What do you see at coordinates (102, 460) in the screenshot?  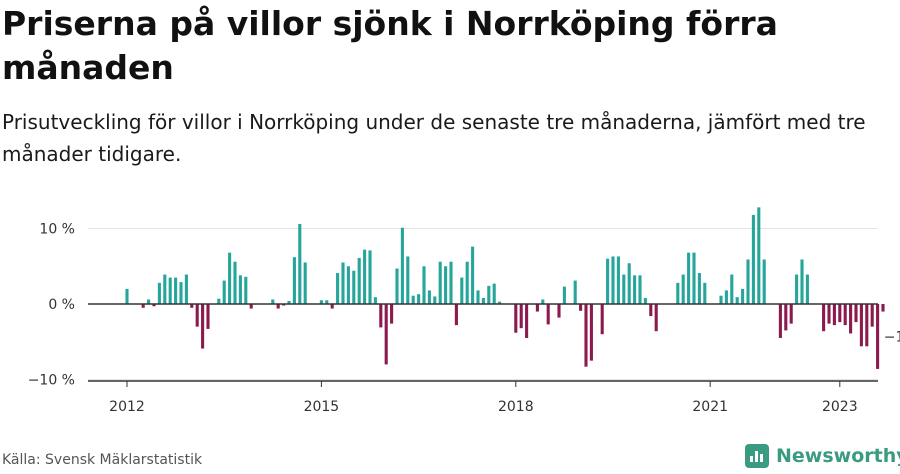 I see `source-note: Källa: Svensk Mäklarstatistik` at bounding box center [102, 460].